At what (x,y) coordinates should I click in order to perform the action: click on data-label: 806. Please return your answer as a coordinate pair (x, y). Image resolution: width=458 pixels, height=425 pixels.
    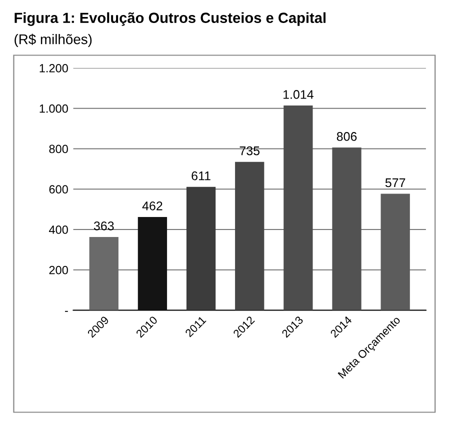
    Looking at the image, I should click on (346, 136).